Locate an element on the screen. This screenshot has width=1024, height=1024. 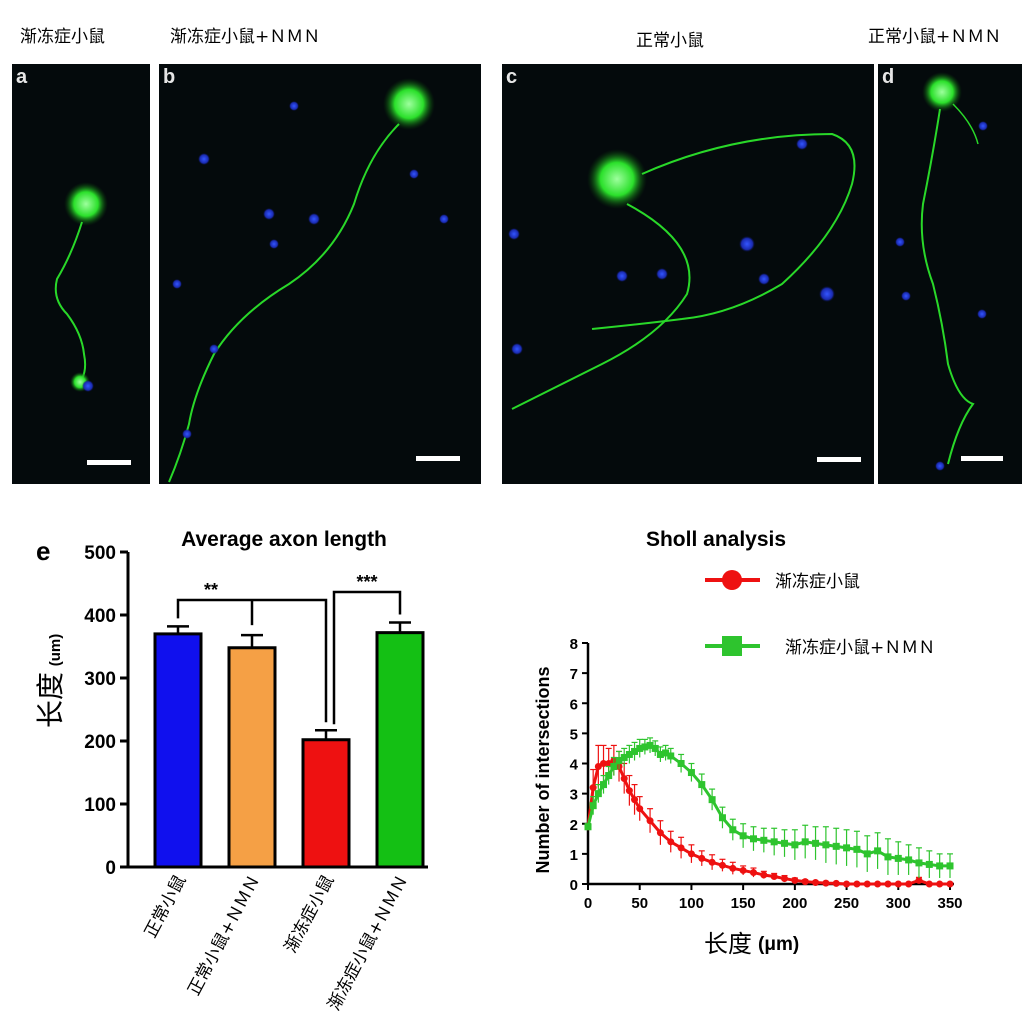
micrograph-panel-b: b is located at coordinates (320, 274).